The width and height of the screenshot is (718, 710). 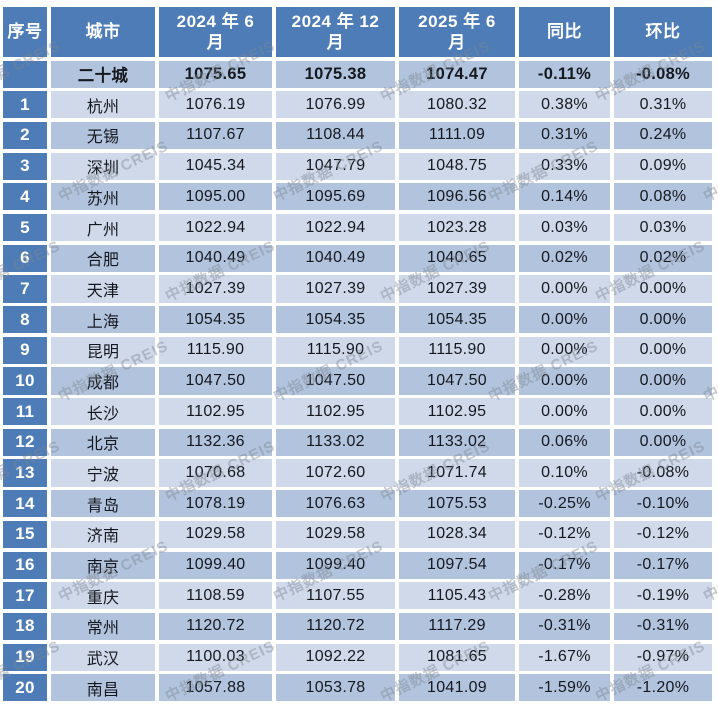 I want to click on col-header-city: 城市, so click(x=103, y=32).